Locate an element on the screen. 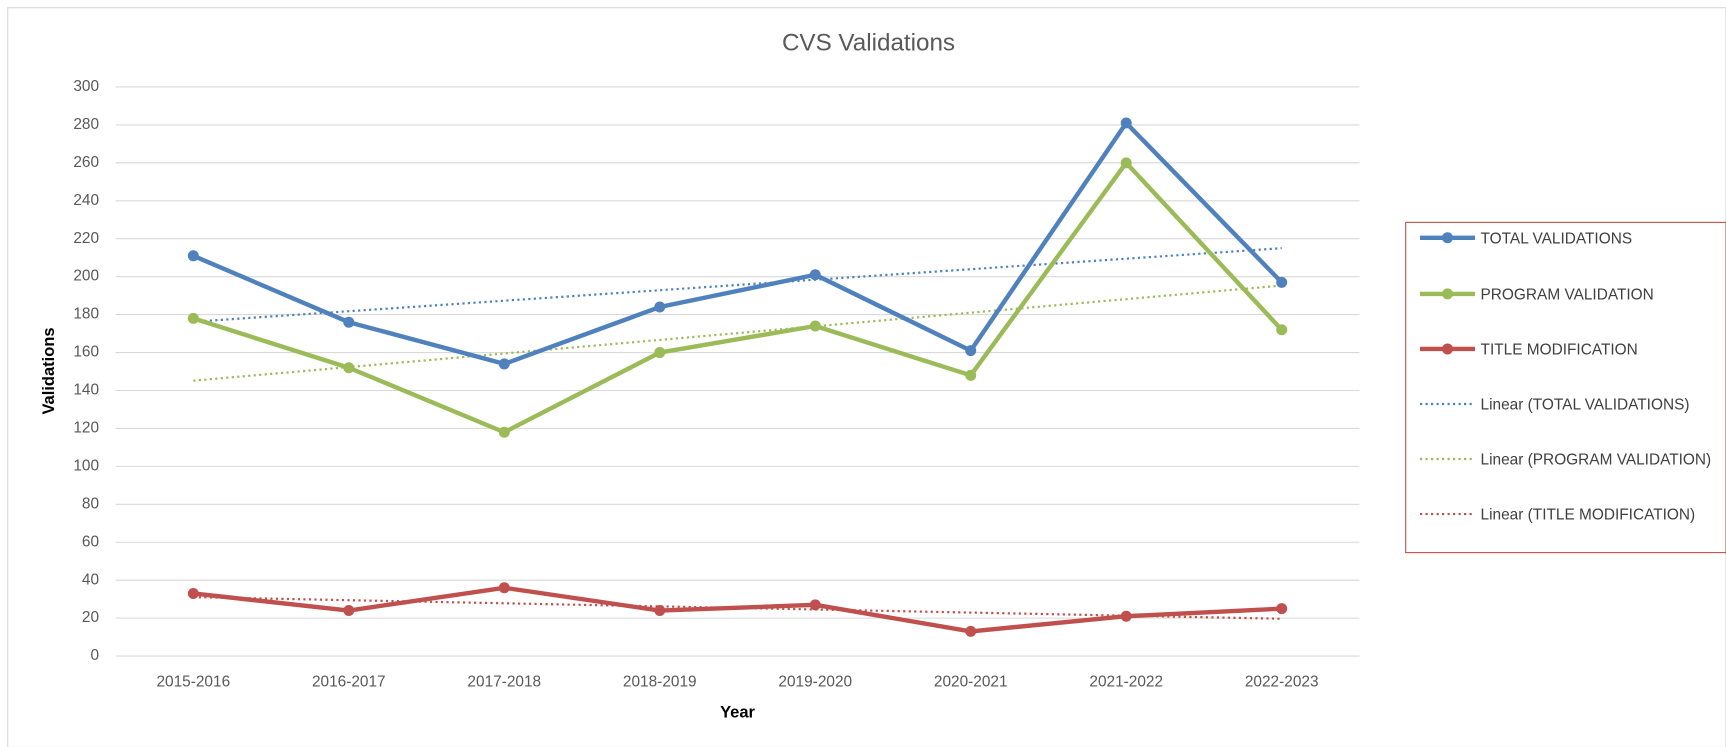 This screenshot has width=1726, height=747. y-tick-label: 0 is located at coordinates (94, 655).